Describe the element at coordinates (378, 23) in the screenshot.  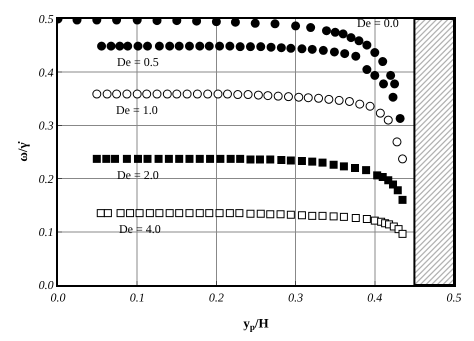
I see `series-label: De = 0.0` at that location.